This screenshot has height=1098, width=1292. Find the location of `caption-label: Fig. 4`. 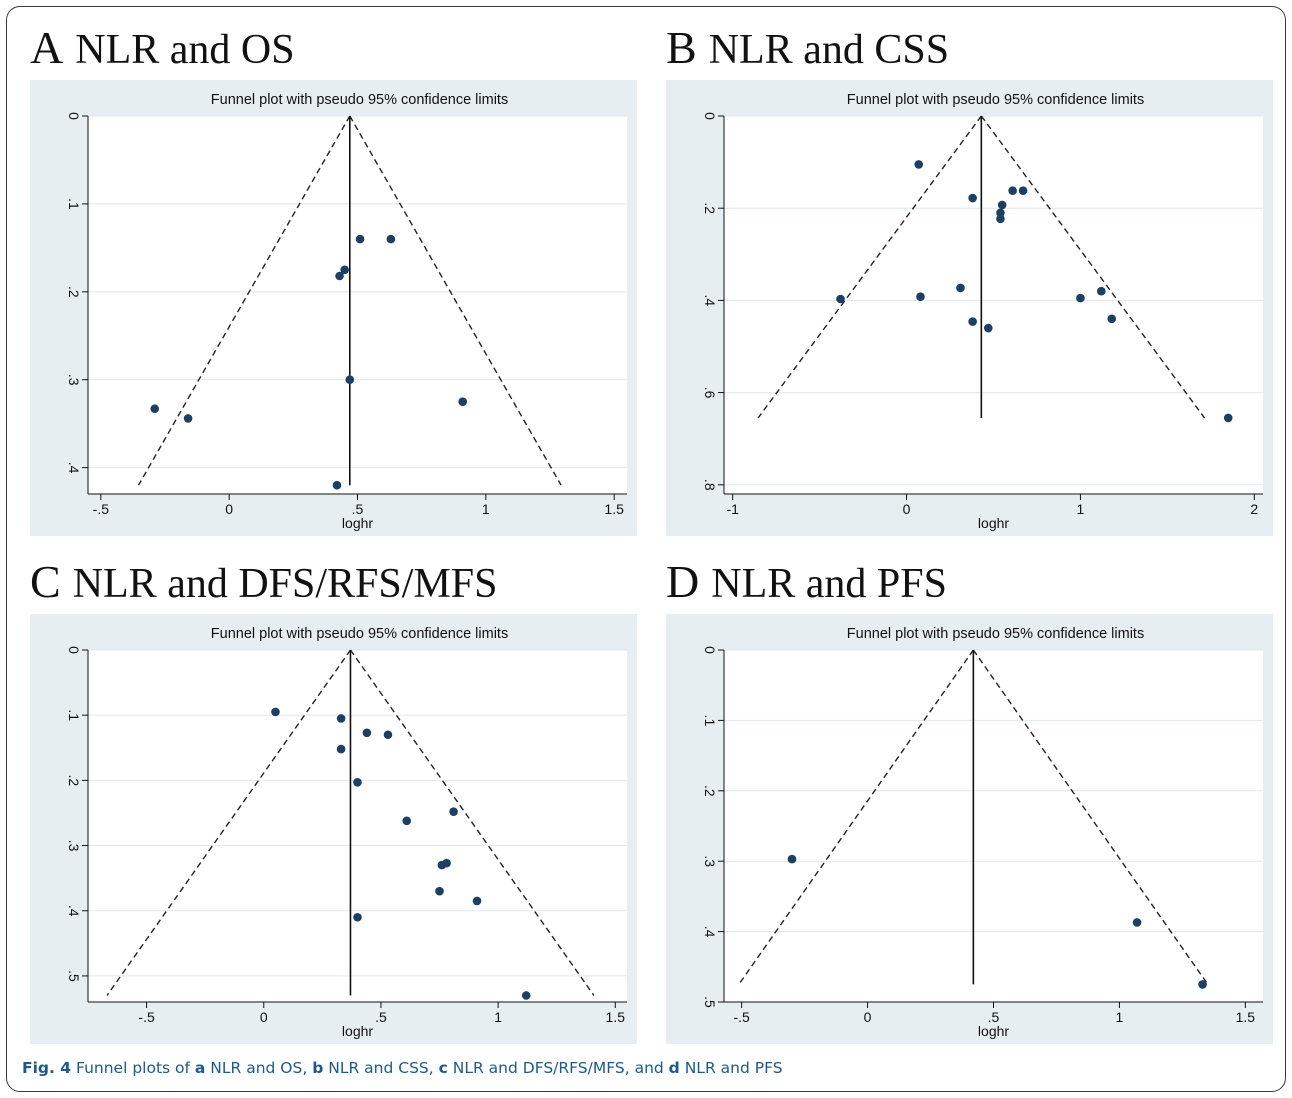

caption-label: Fig. 4 is located at coordinates (47, 1068).